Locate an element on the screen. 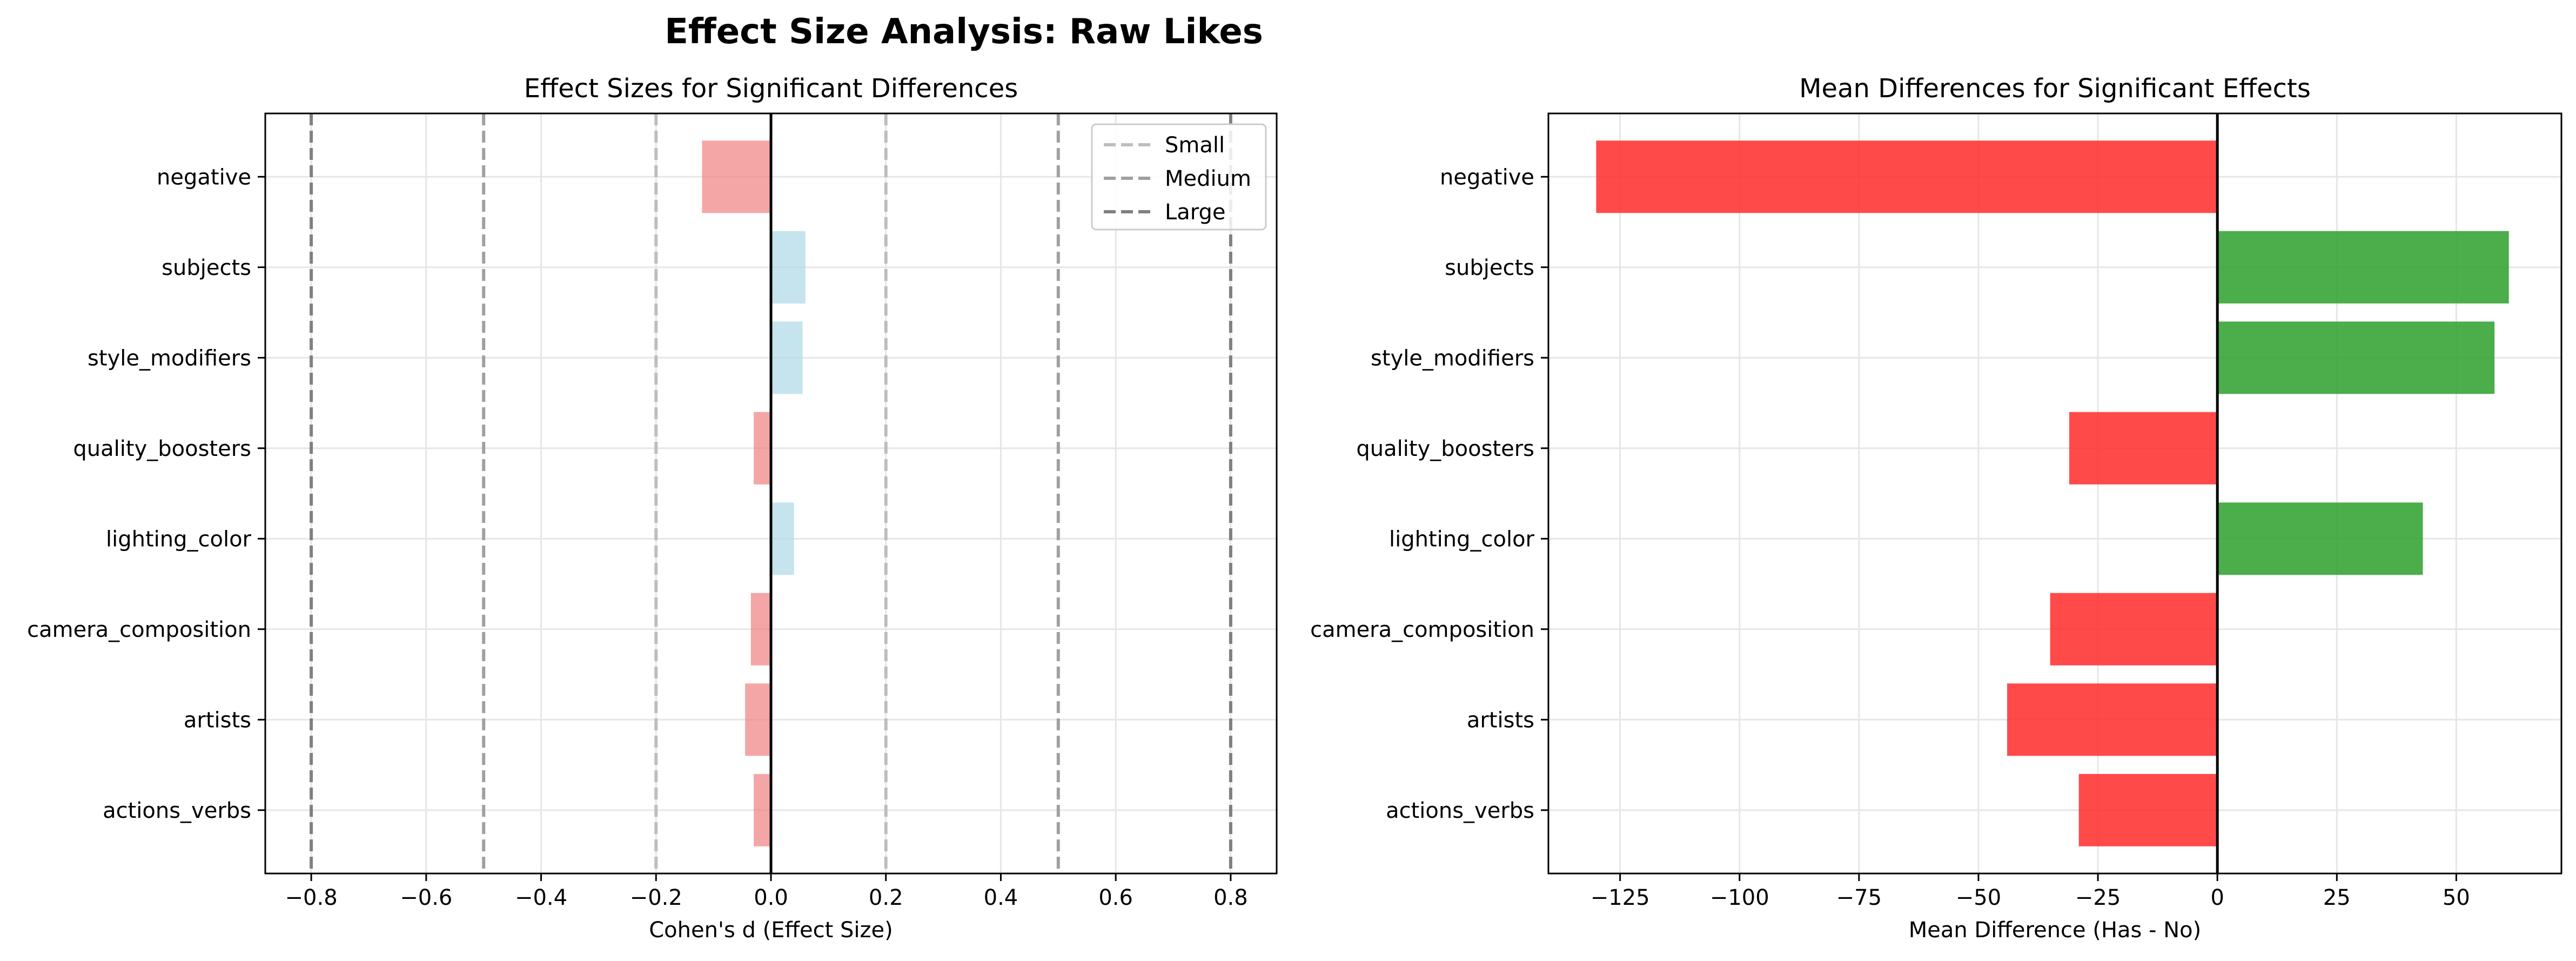 This screenshot has height=961, width=2576. legend: Small Medium Large is located at coordinates (1179, 177).